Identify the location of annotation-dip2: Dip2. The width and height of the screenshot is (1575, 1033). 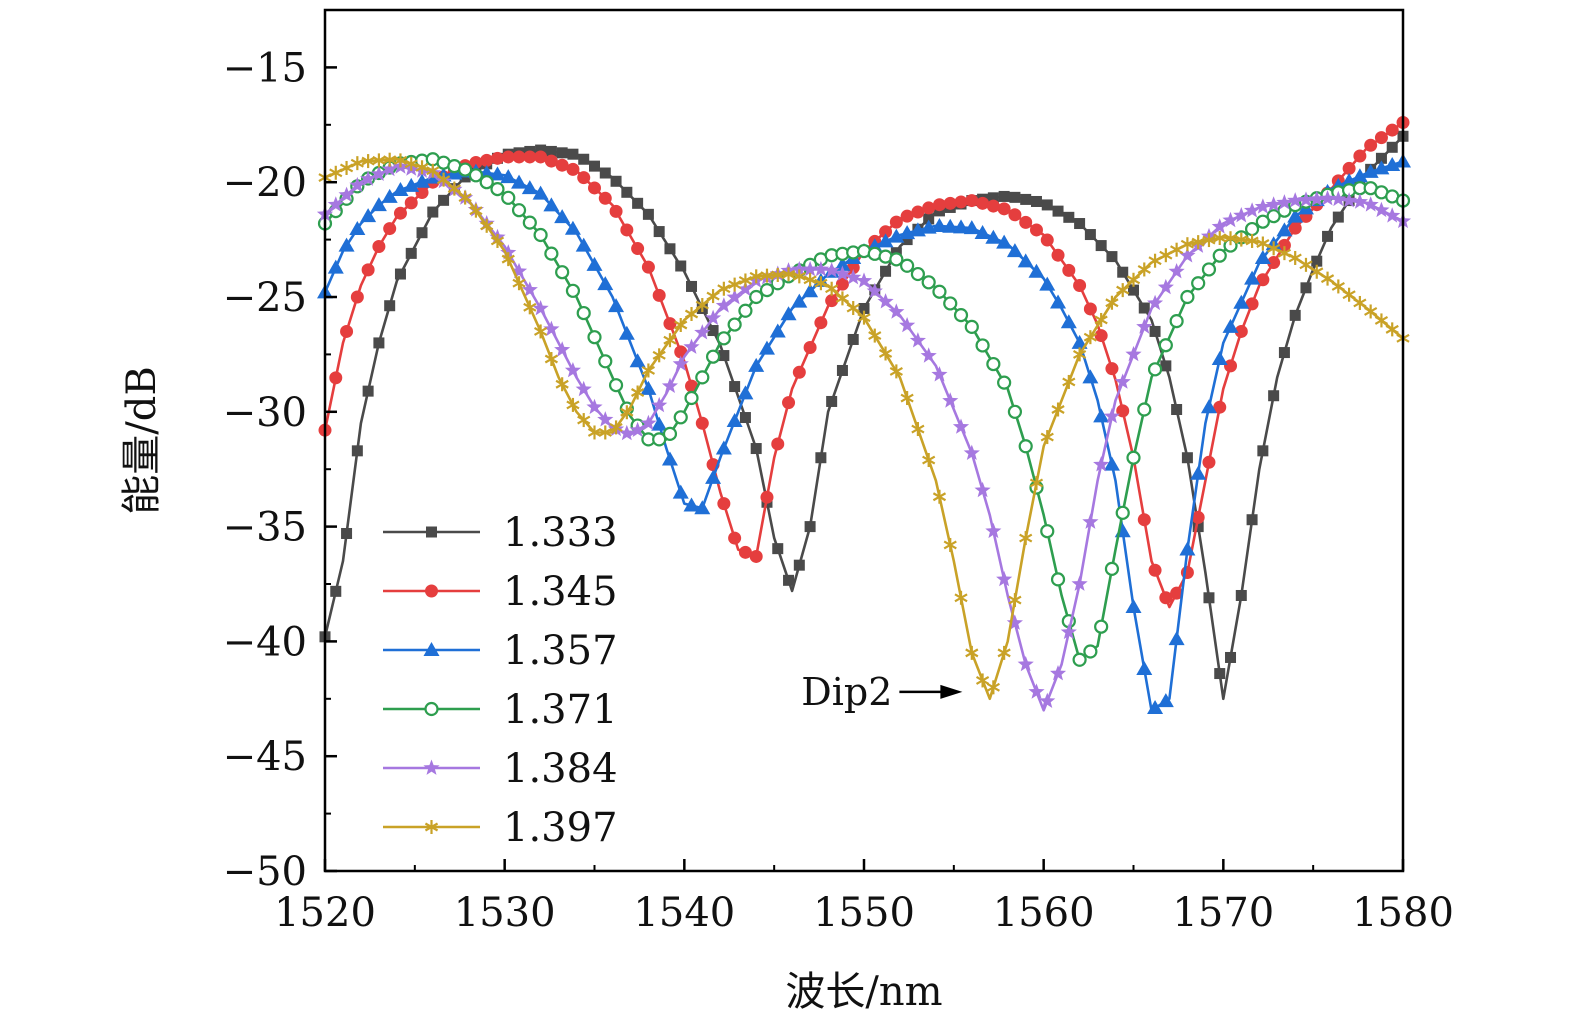
(882, 692).